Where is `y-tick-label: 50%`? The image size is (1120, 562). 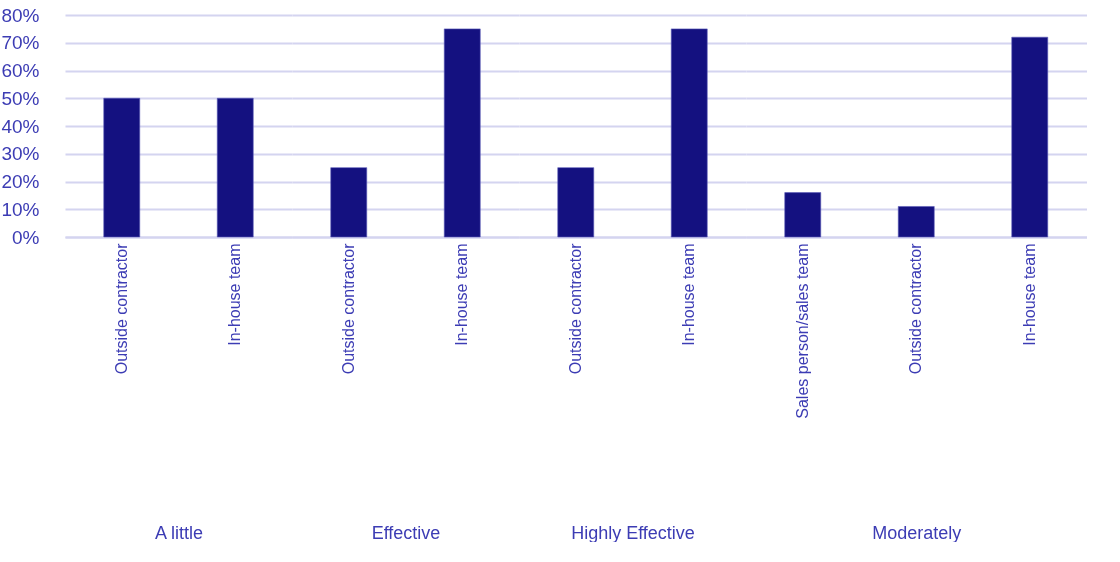 y-tick-label: 50% is located at coordinates (20, 98).